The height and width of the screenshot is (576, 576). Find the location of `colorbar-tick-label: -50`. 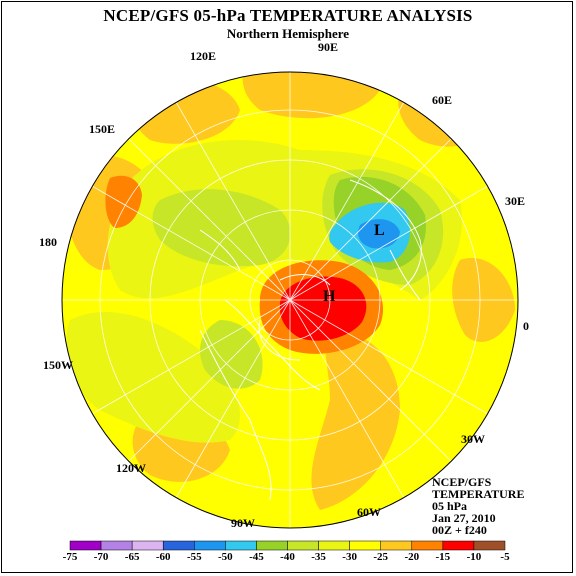

colorbar-tick-label: -50 is located at coordinates (225, 557).